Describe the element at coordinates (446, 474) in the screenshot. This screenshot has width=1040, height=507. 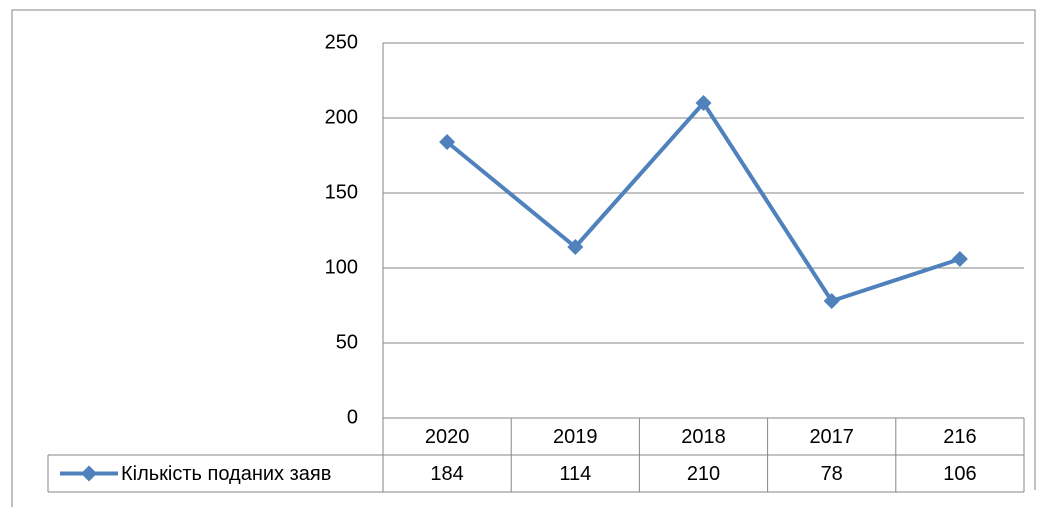
I see `table-value: 184` at that location.